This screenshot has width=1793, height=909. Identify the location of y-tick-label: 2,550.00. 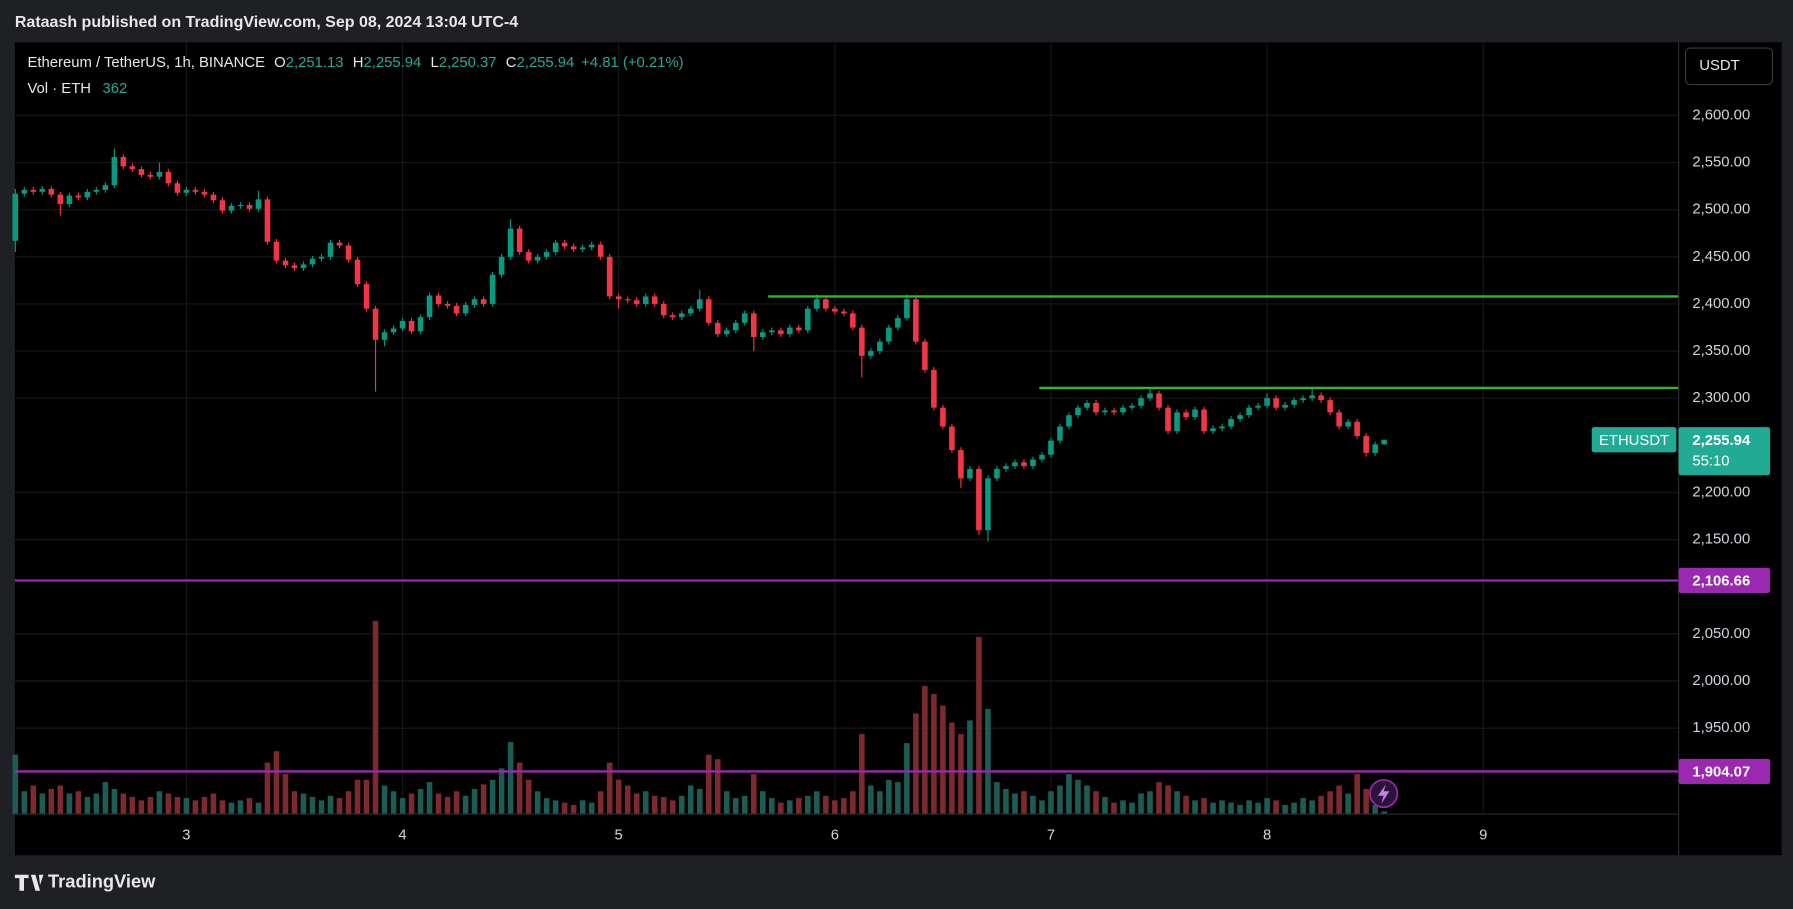
(1721, 163).